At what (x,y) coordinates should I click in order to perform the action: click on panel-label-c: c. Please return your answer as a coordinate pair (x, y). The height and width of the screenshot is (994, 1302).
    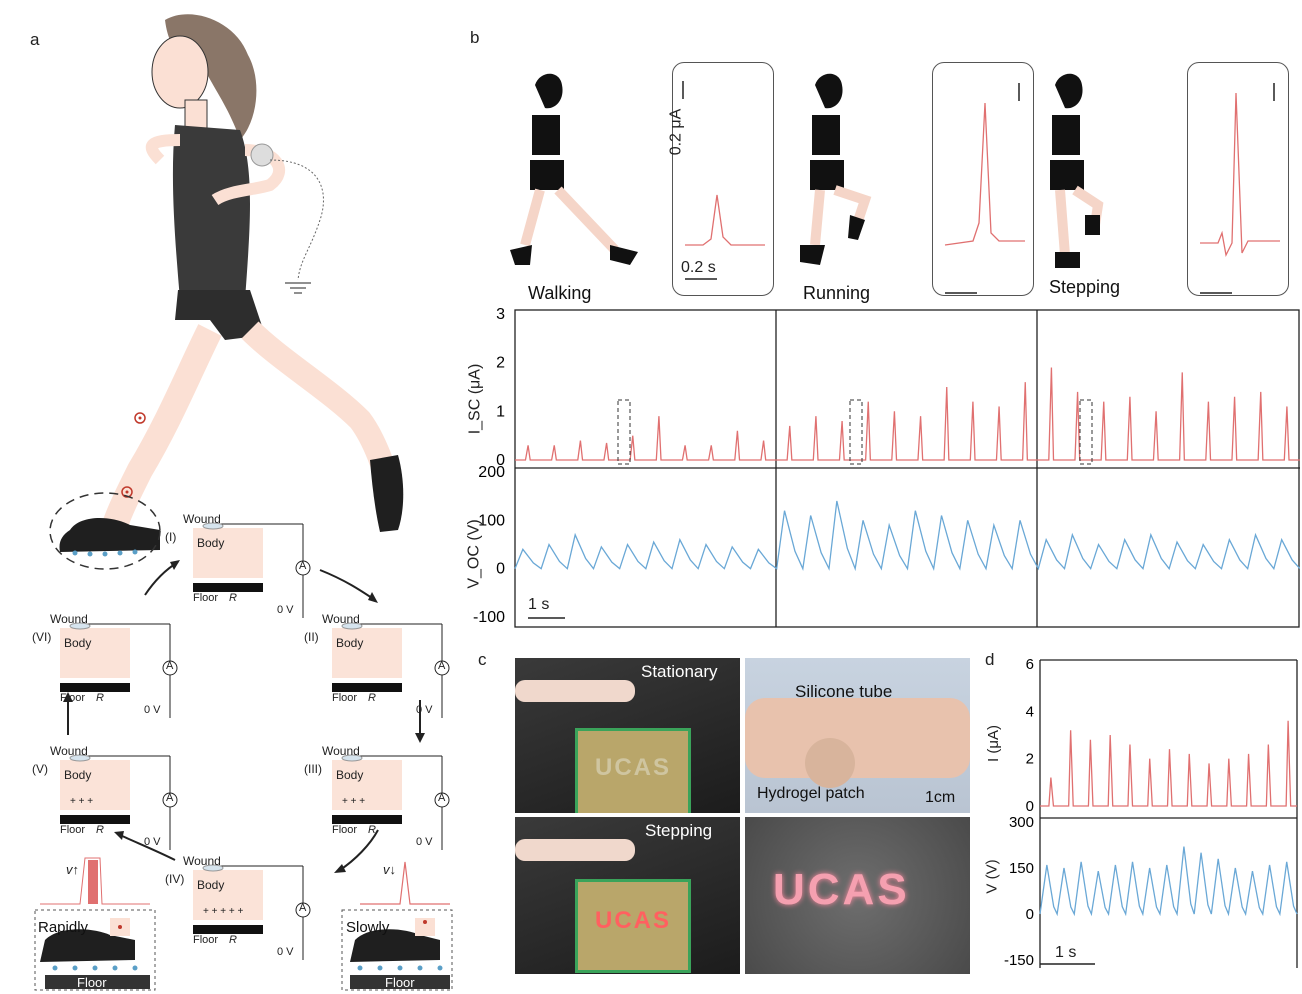
    Looking at the image, I should click on (482, 659).